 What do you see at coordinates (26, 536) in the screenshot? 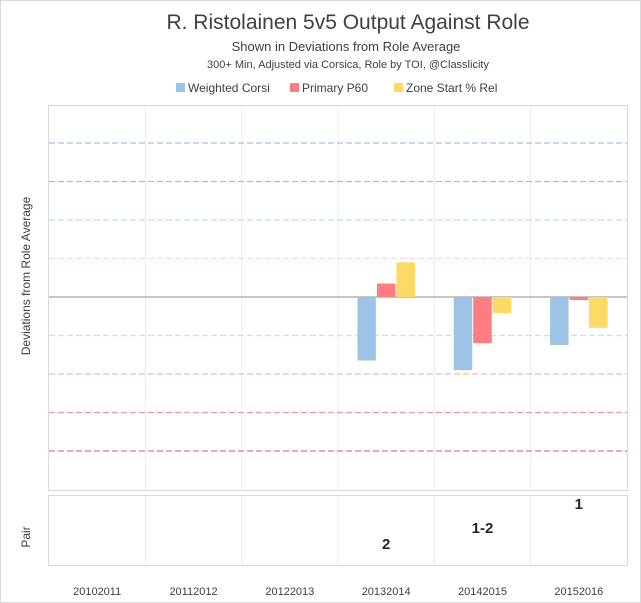
I see `pair-axis-label: Pair` at bounding box center [26, 536].